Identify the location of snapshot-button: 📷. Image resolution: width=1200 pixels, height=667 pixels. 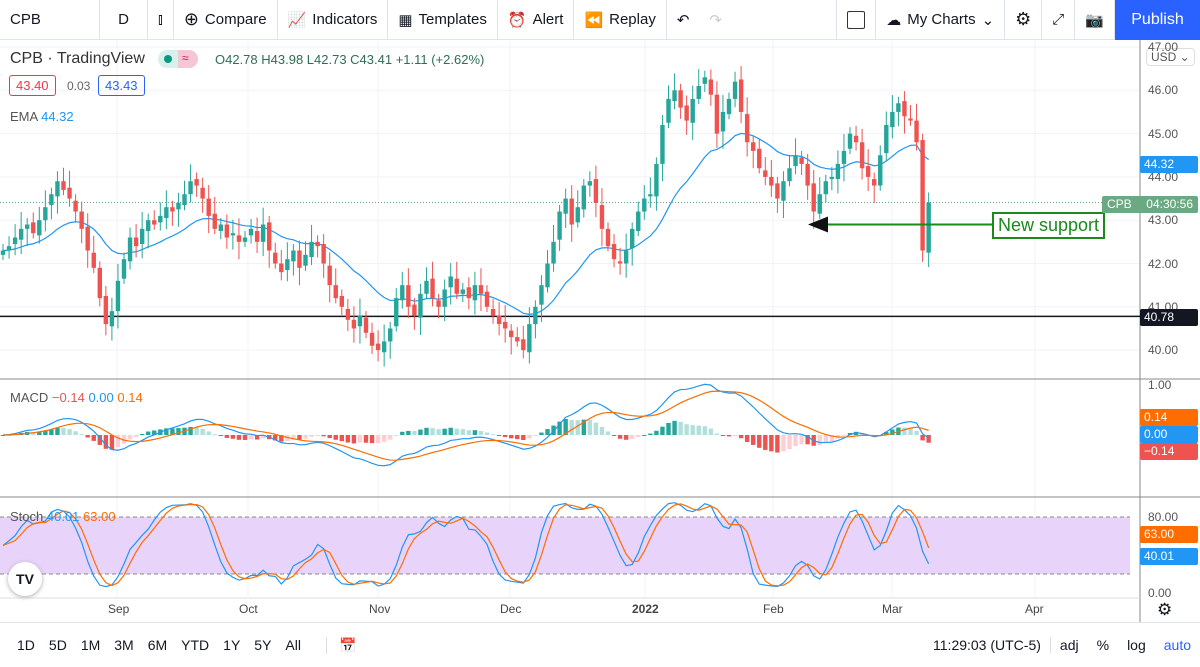
(1095, 20).